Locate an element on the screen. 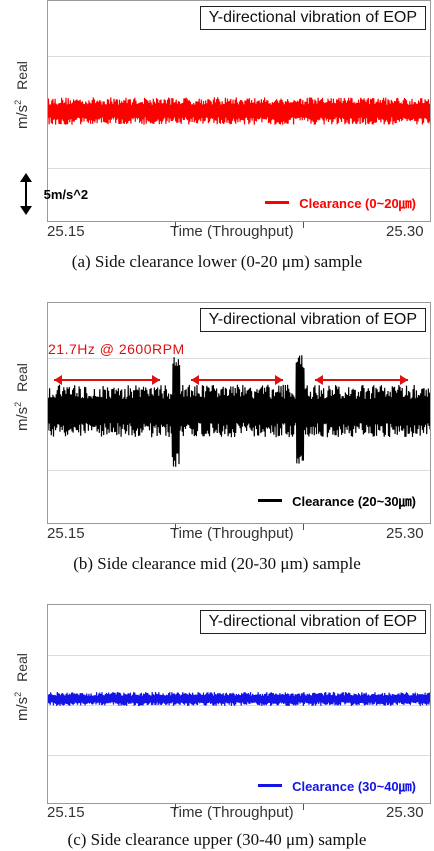  signal-trace-c is located at coordinates (239, 699).